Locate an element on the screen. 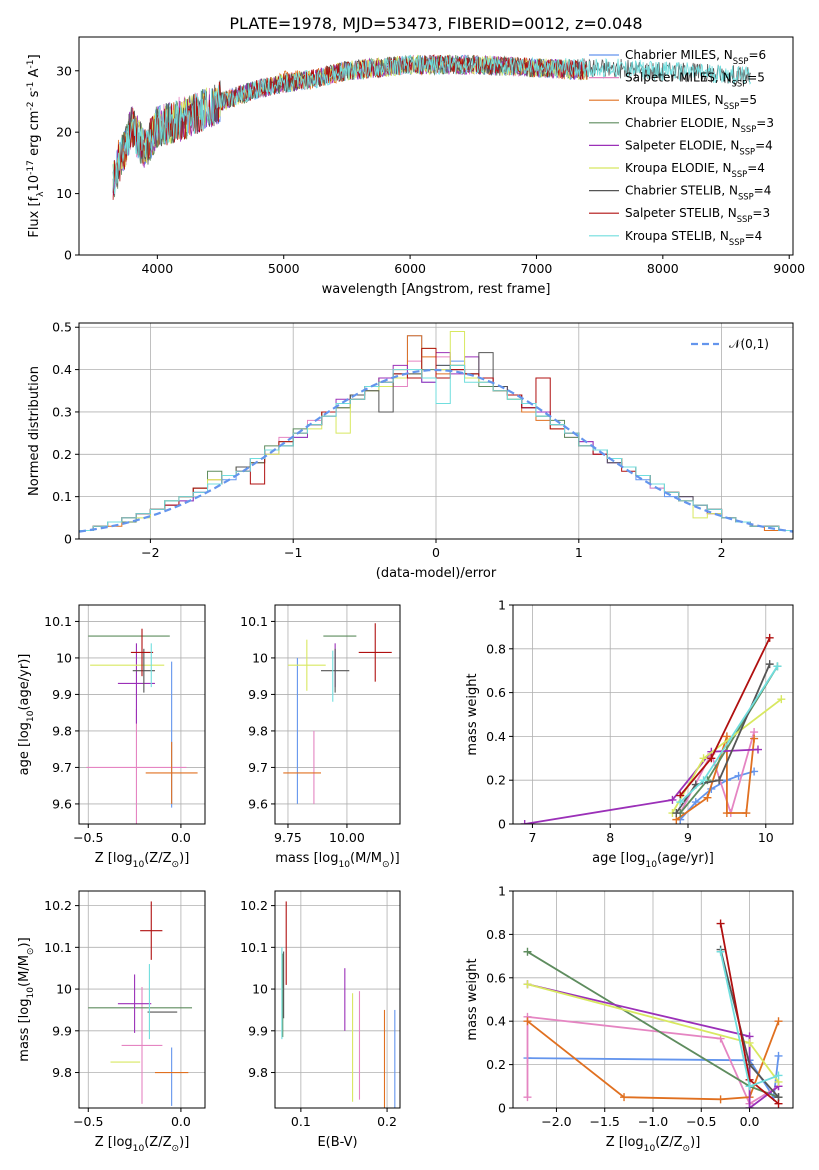  y-tick-label: 0 is located at coordinates (68, 539).